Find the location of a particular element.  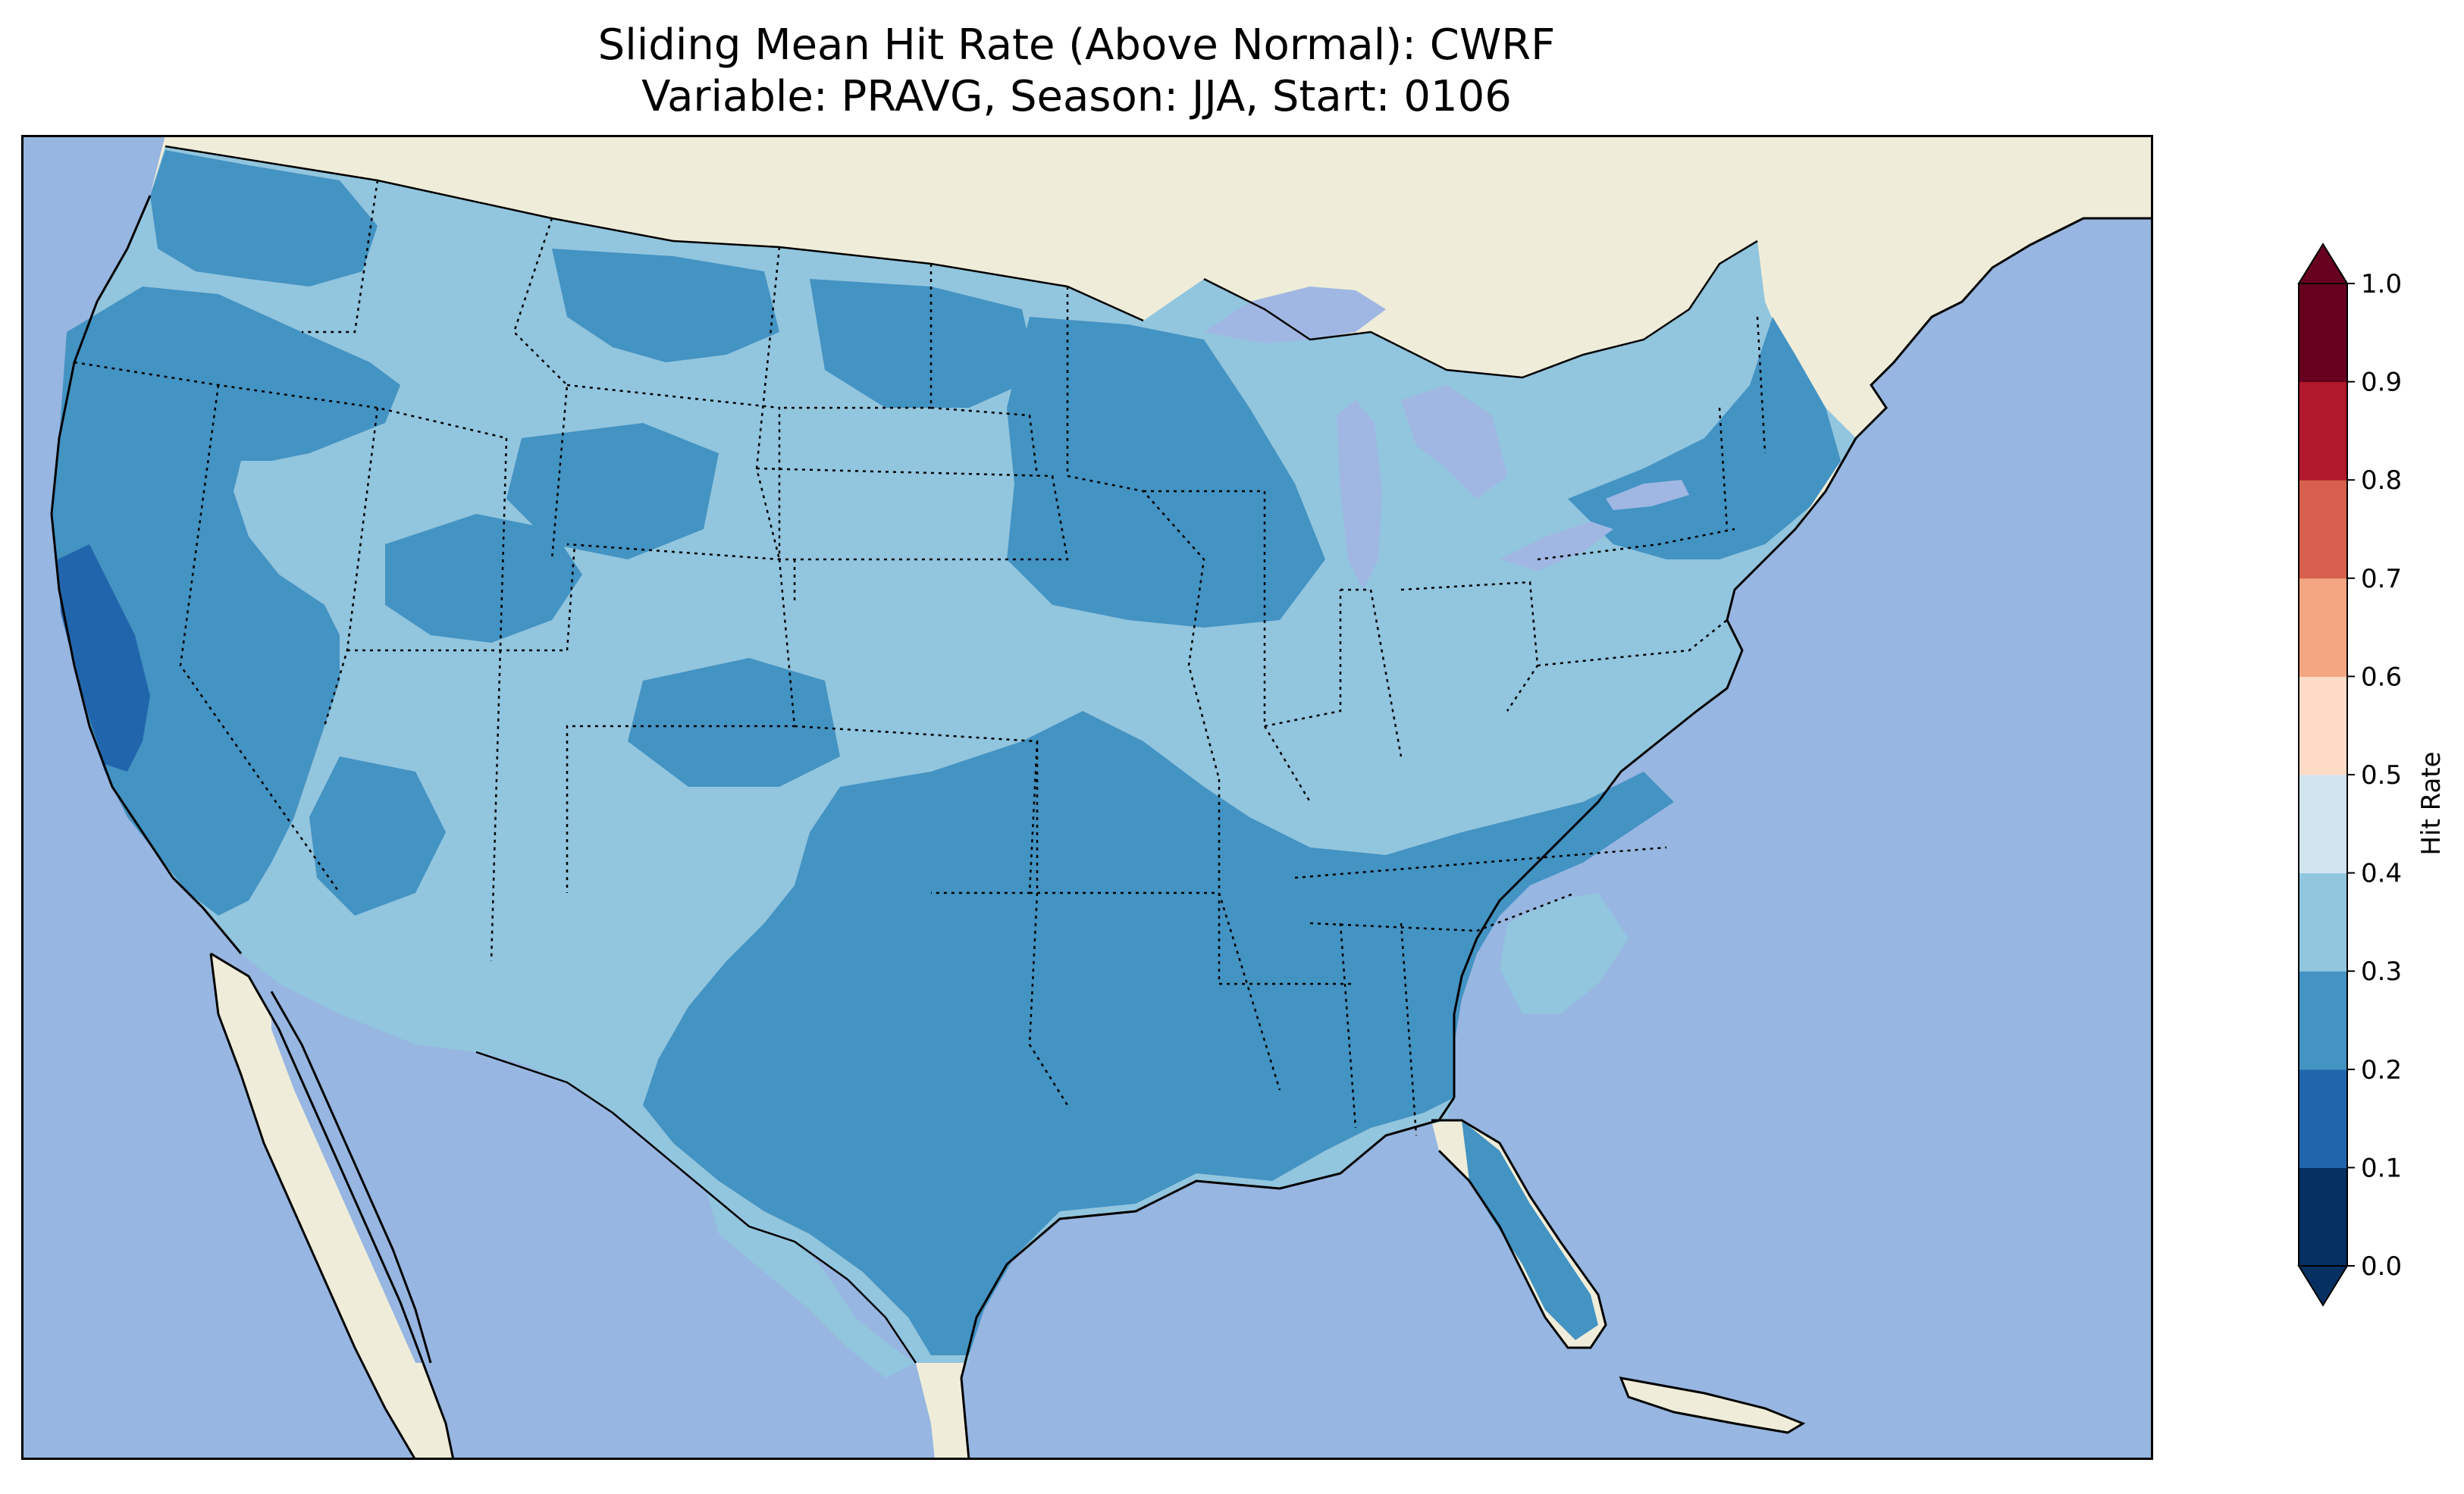

colorbar-tick-label: 0.1 is located at coordinates (2381, 1168).